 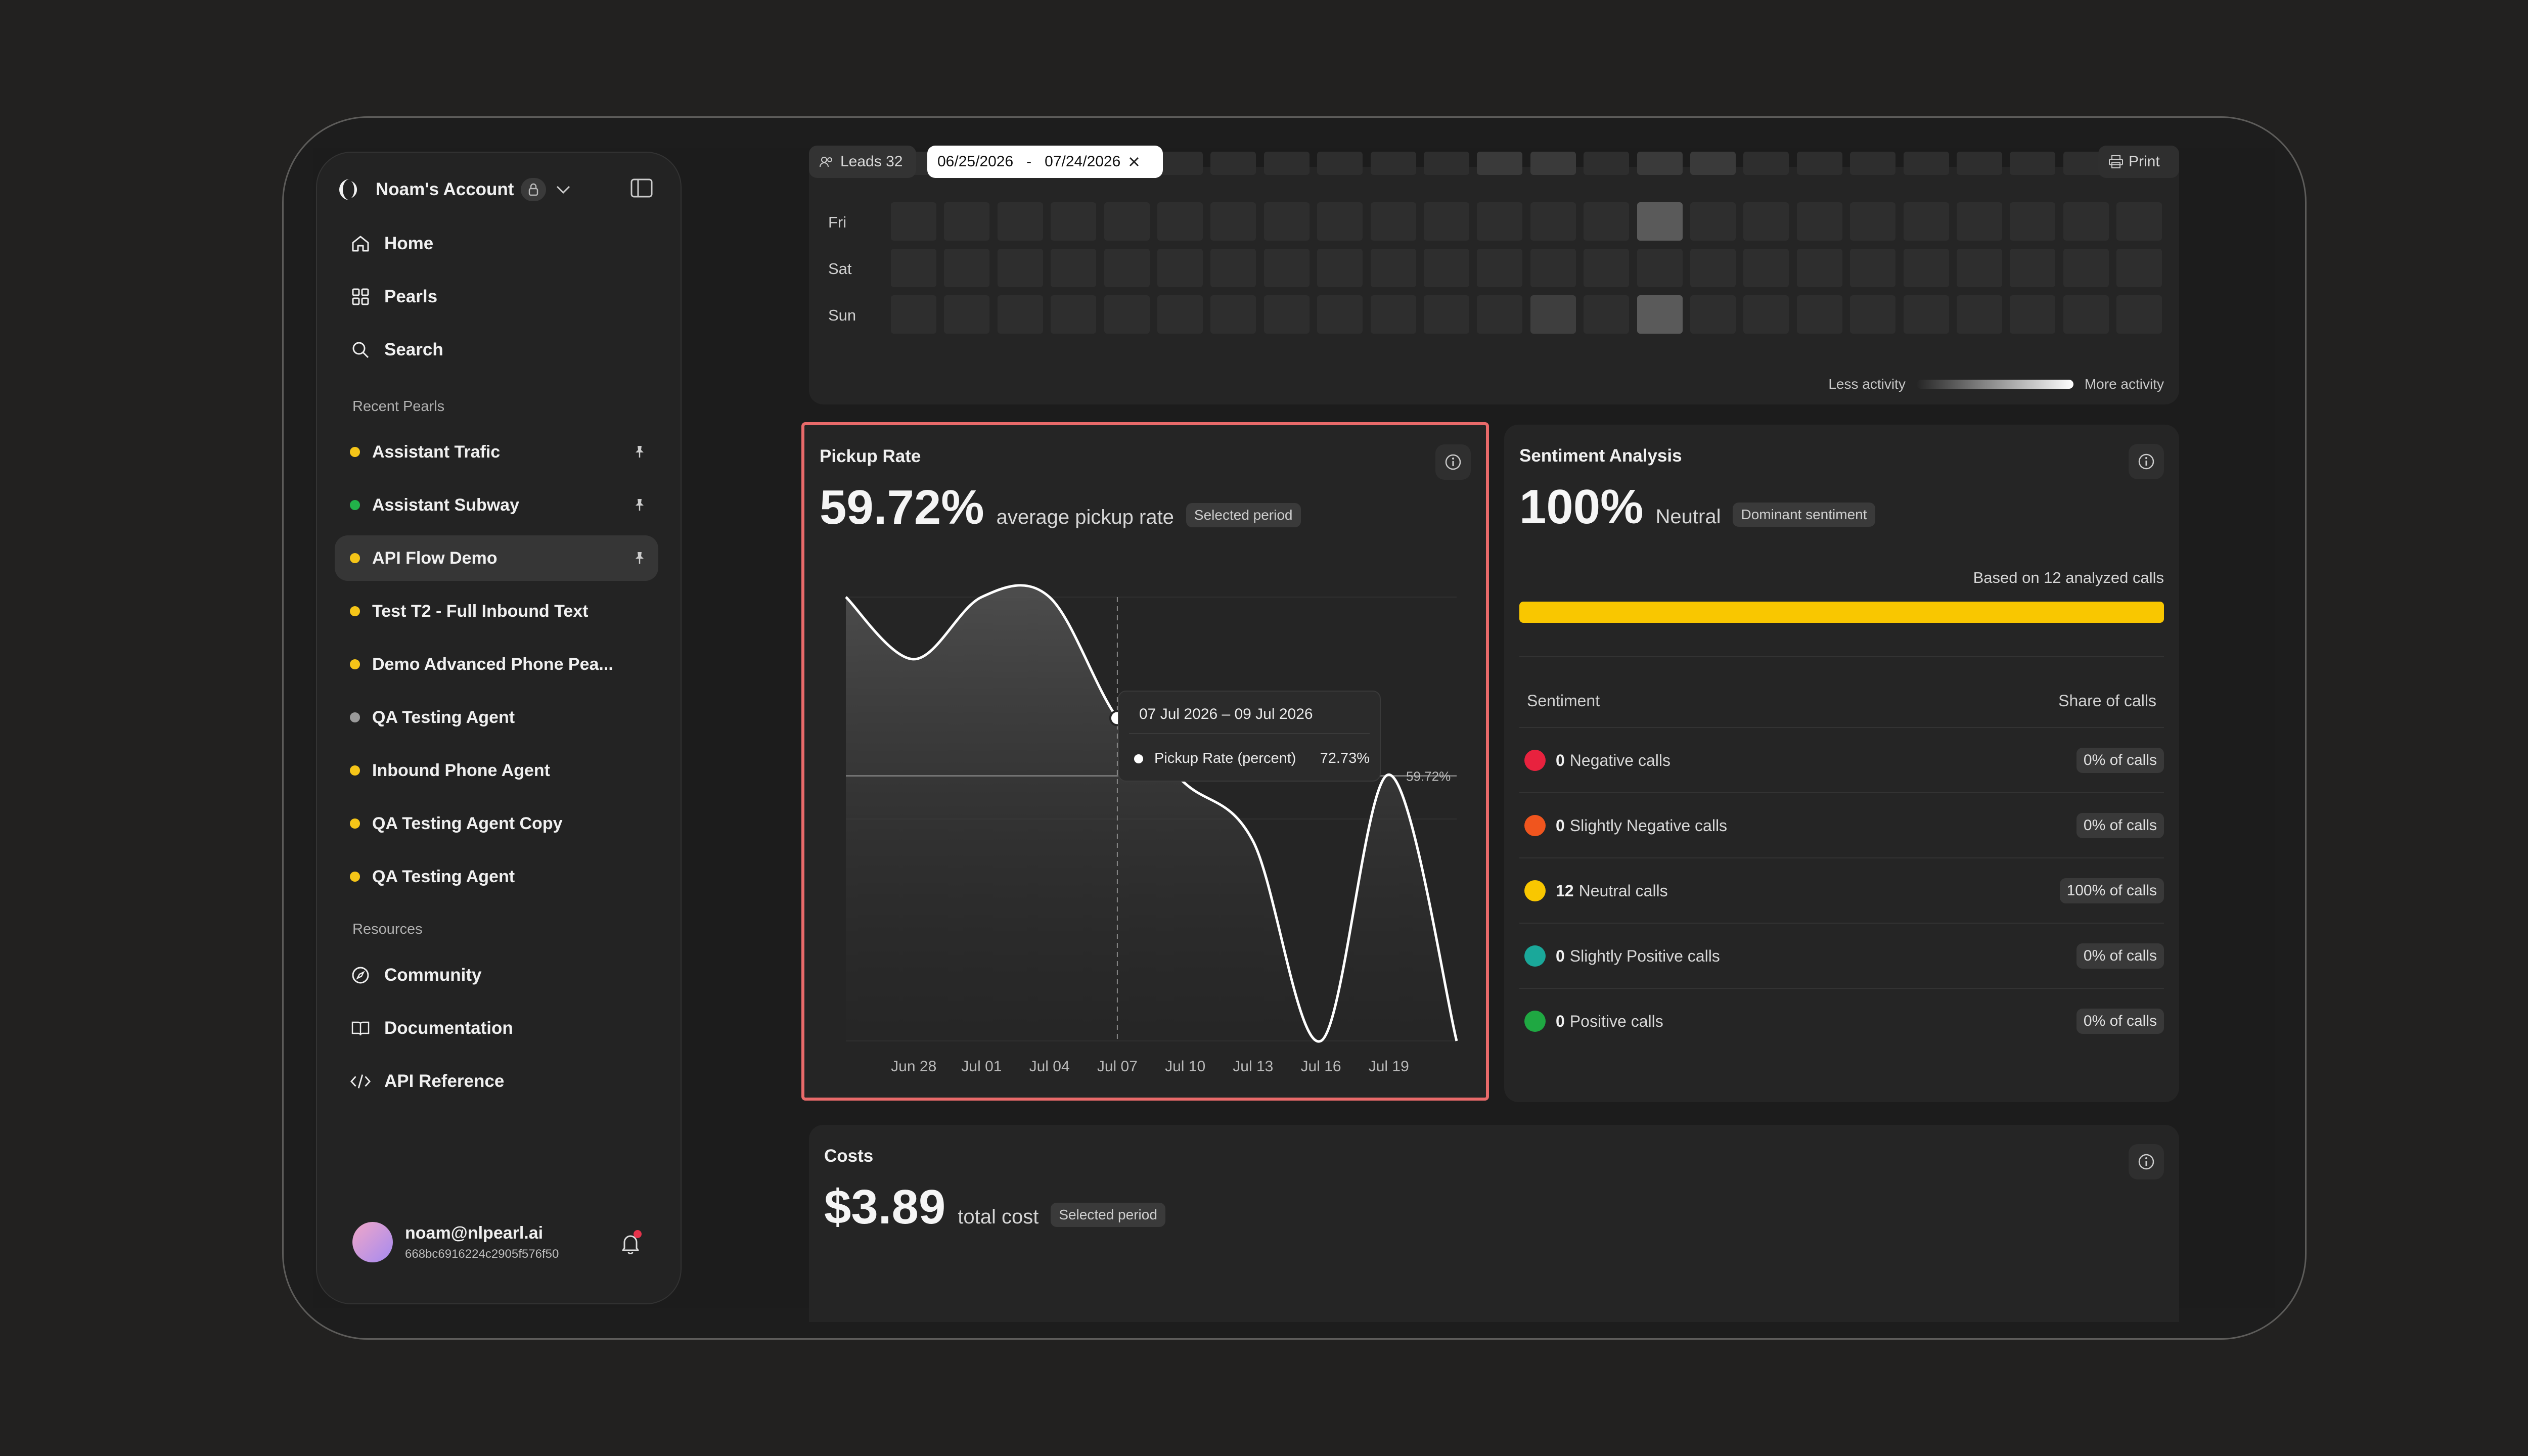 What do you see at coordinates (497, 823) in the screenshot?
I see `sidebar-pearl-item: QA Testing Agent Copy` at bounding box center [497, 823].